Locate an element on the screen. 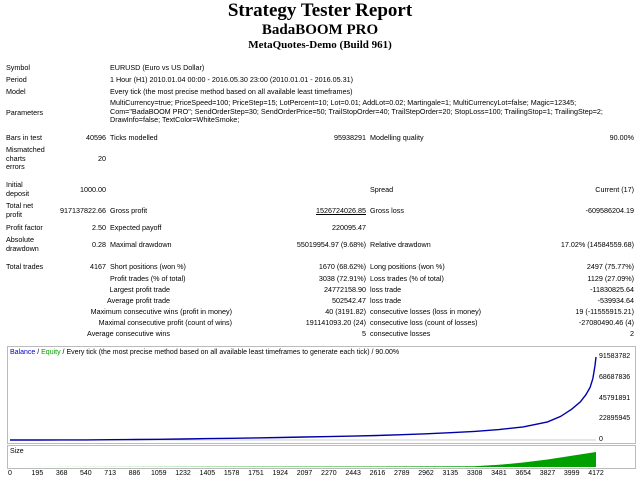 The height and width of the screenshot is (480, 640). net-profit-value: 917137822.66 is located at coordinates (83, 210).